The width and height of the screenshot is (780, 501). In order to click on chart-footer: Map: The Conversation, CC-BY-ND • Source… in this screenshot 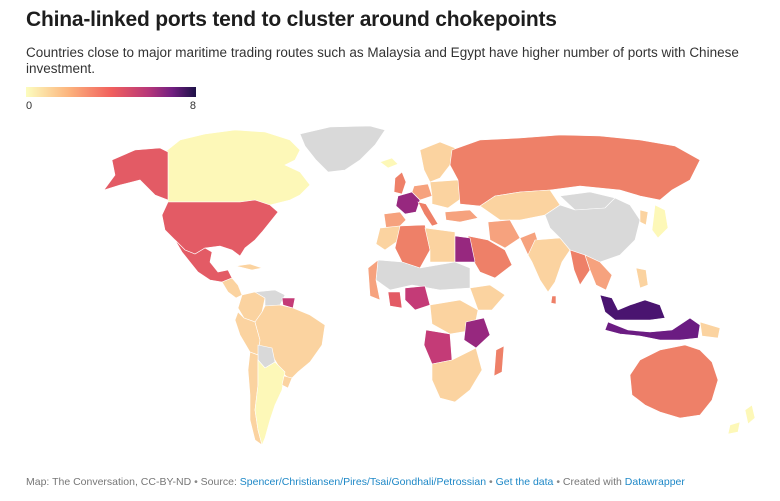, I will do `click(355, 482)`.